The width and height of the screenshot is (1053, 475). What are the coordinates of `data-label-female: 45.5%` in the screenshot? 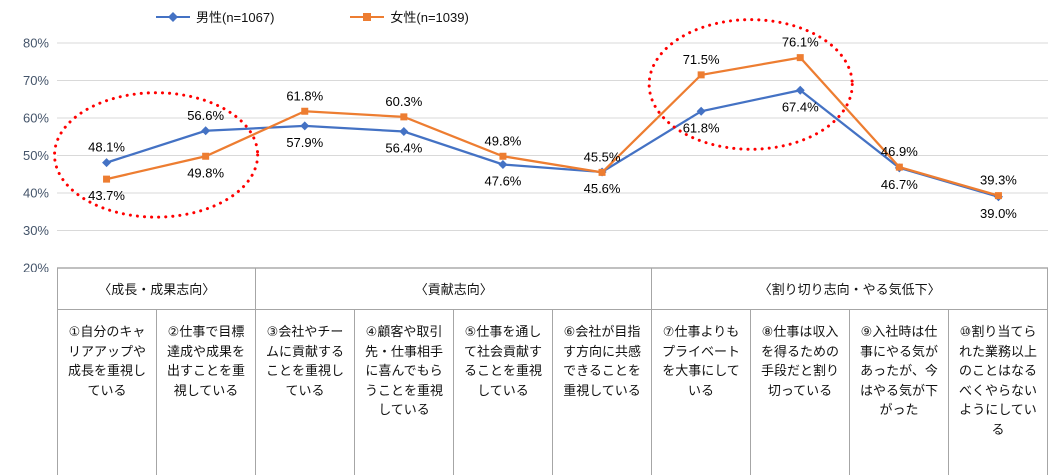 It's located at (602, 156).